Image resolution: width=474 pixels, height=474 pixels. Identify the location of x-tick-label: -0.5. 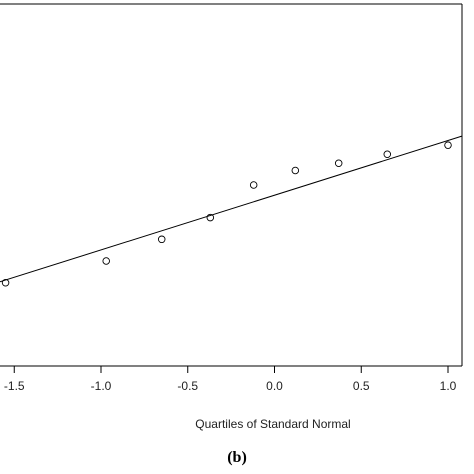
(187, 386).